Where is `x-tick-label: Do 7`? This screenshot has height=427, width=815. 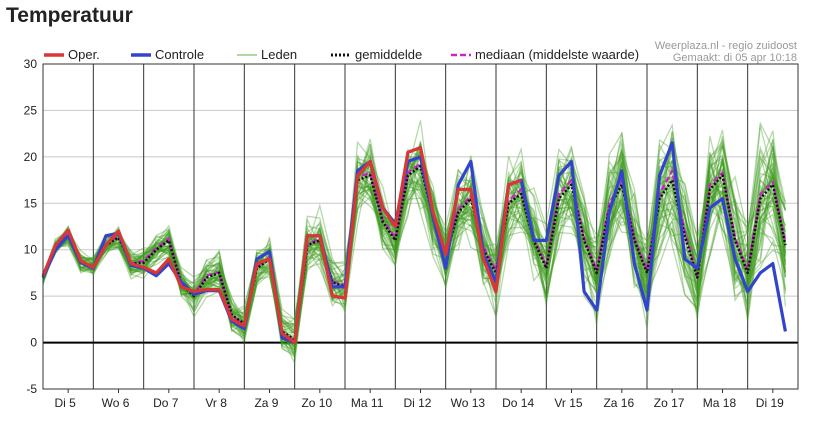
x-tick-label: Do 7 is located at coordinates (166, 403).